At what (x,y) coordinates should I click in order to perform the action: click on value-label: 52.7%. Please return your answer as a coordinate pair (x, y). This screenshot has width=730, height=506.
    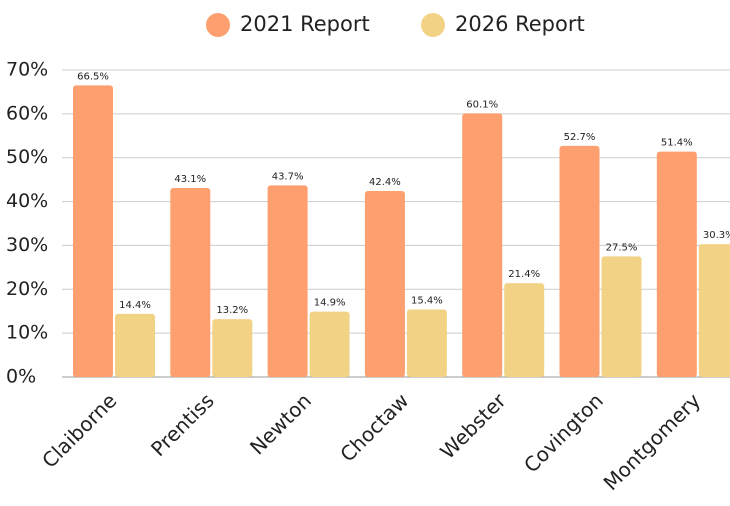
    Looking at the image, I should click on (580, 137).